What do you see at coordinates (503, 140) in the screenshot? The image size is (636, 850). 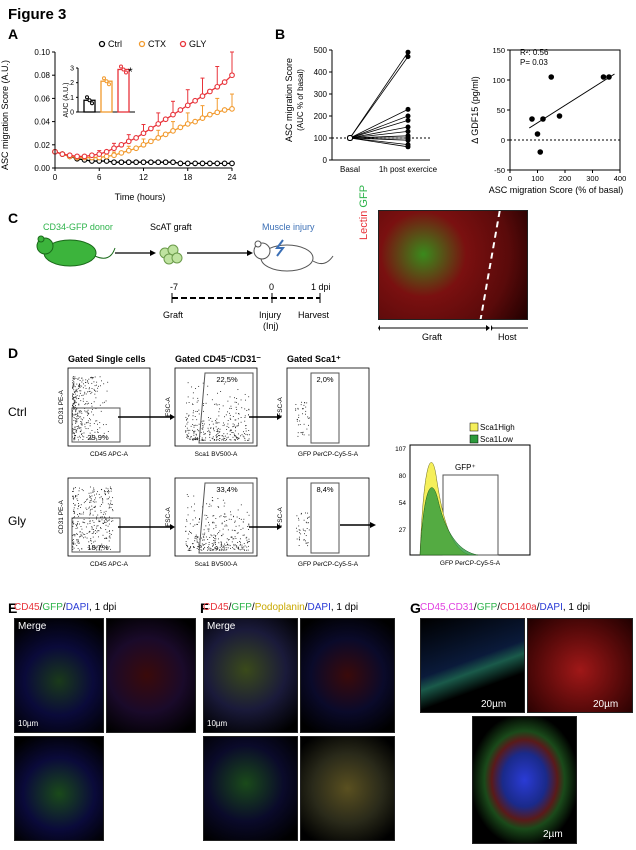 I see `br-ytick-label: 0` at bounding box center [503, 140].